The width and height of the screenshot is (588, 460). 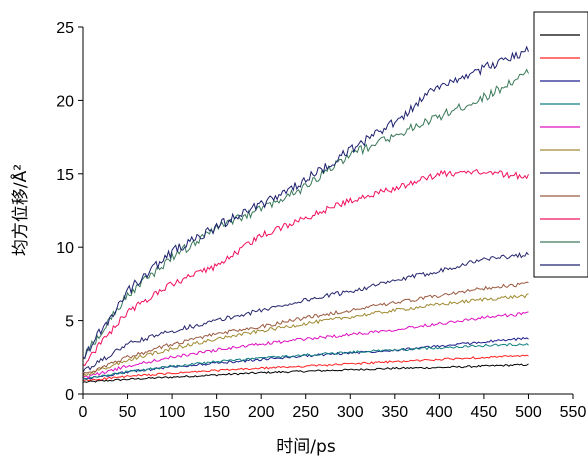 What do you see at coordinates (306, 447) in the screenshot?
I see `x-axis-title: 时间/ps` at bounding box center [306, 447].